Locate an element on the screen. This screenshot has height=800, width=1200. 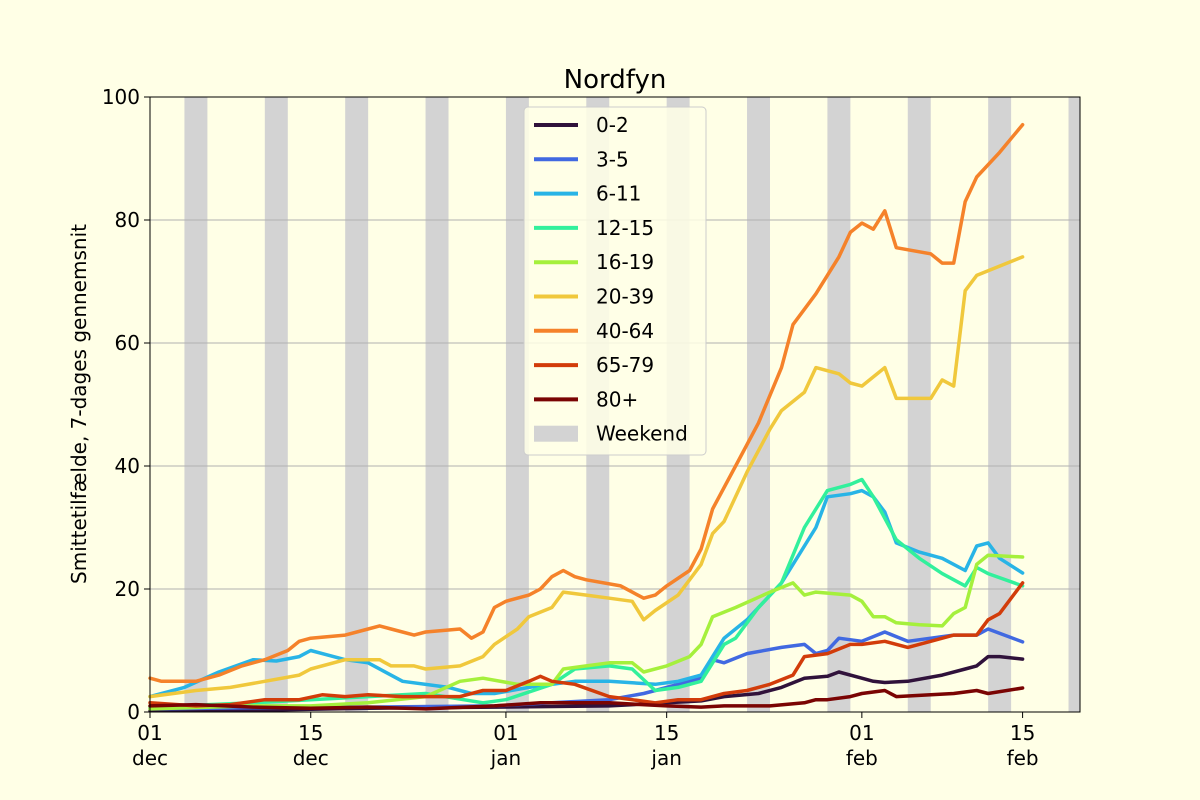
y-tick-label: 20 is located at coordinates (127, 589).